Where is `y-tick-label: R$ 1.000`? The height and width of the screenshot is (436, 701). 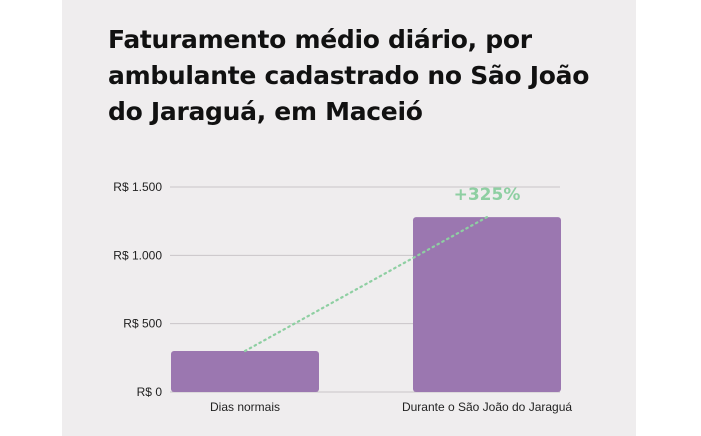
y-tick-label: R$ 1.000 is located at coordinates (137, 255).